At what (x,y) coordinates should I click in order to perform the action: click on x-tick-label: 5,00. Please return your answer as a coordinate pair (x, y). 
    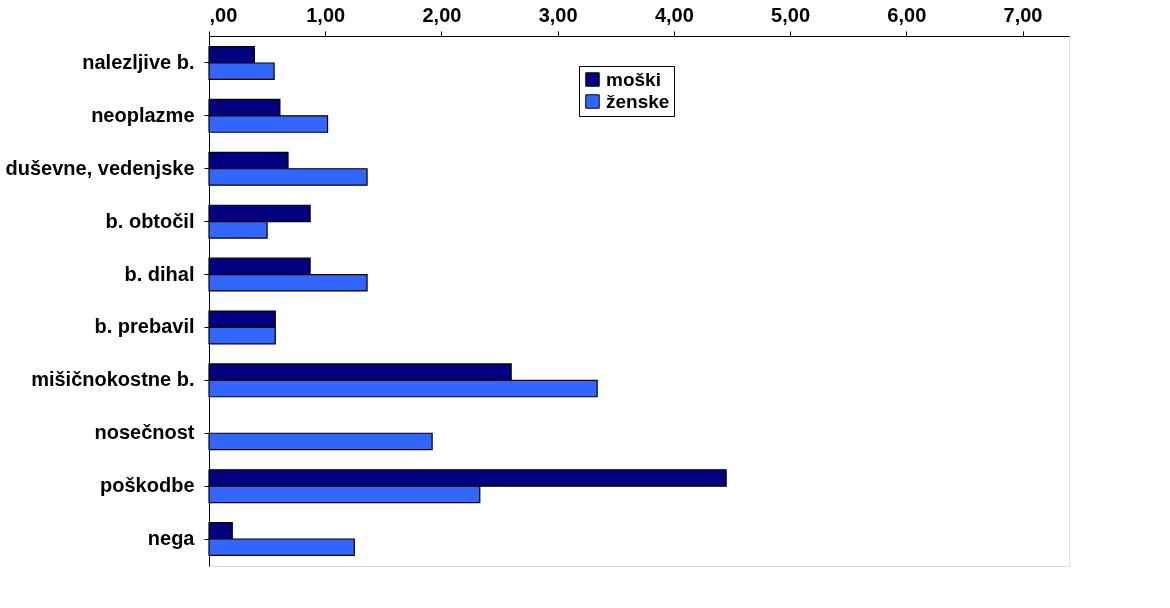
    Looking at the image, I should click on (791, 14).